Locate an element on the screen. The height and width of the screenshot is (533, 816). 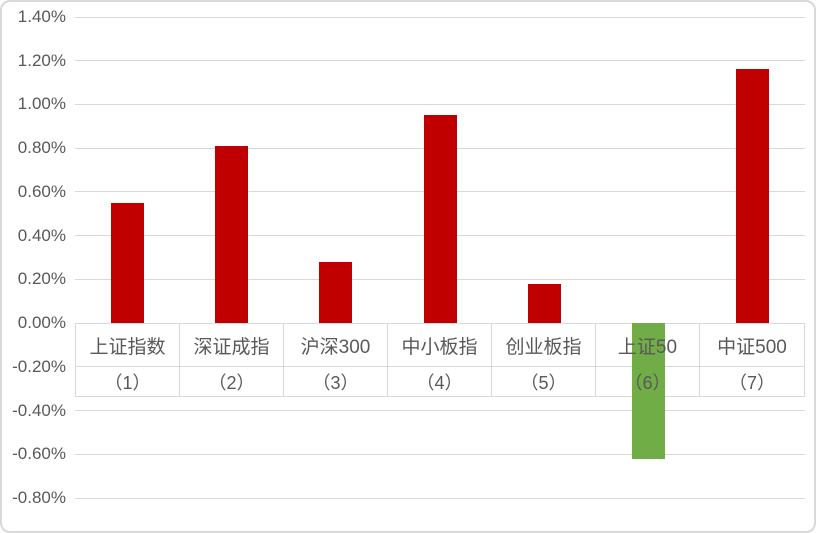
category-number-cell: （5） is located at coordinates (544, 381).